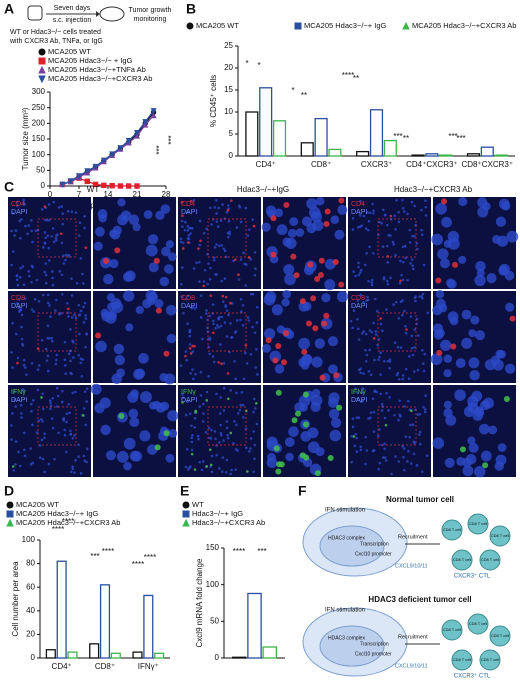  Describe the element at coordinates (150, 19) in the screenshot. I see `schematic-text: monitoring` at that location.